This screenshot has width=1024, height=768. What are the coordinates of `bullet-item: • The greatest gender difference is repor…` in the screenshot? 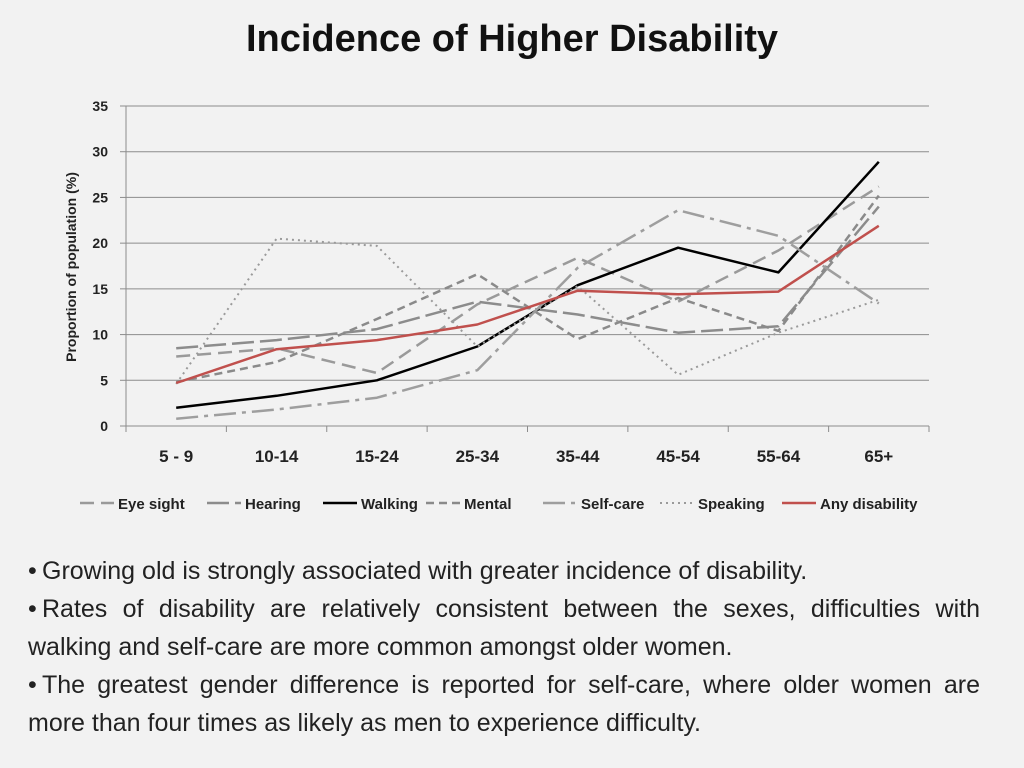 It's located at (504, 704).